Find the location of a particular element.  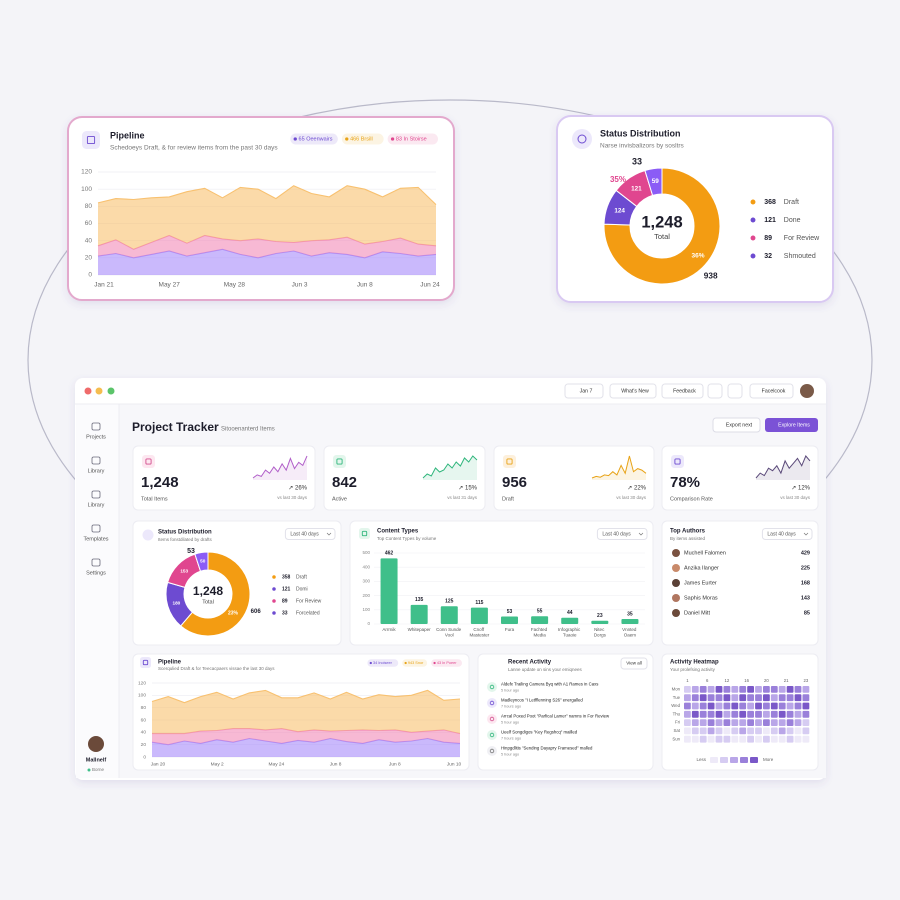

y-tick-label: 80 is located at coordinates (144, 708).